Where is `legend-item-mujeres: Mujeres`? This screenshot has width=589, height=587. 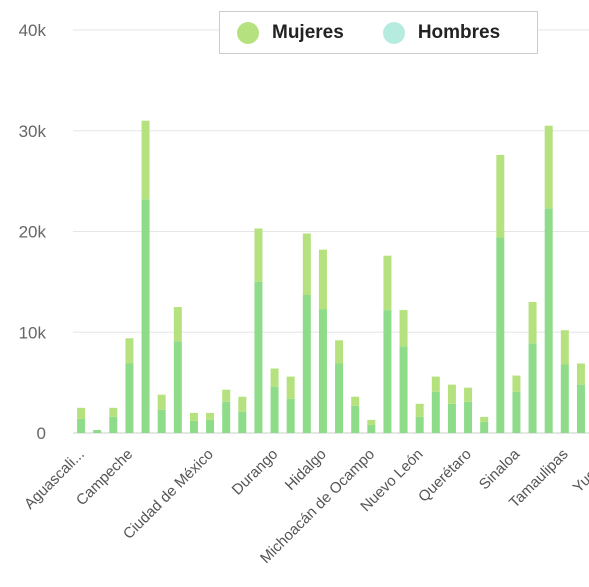
legend-item-mujeres: Mujeres is located at coordinates (290, 32).